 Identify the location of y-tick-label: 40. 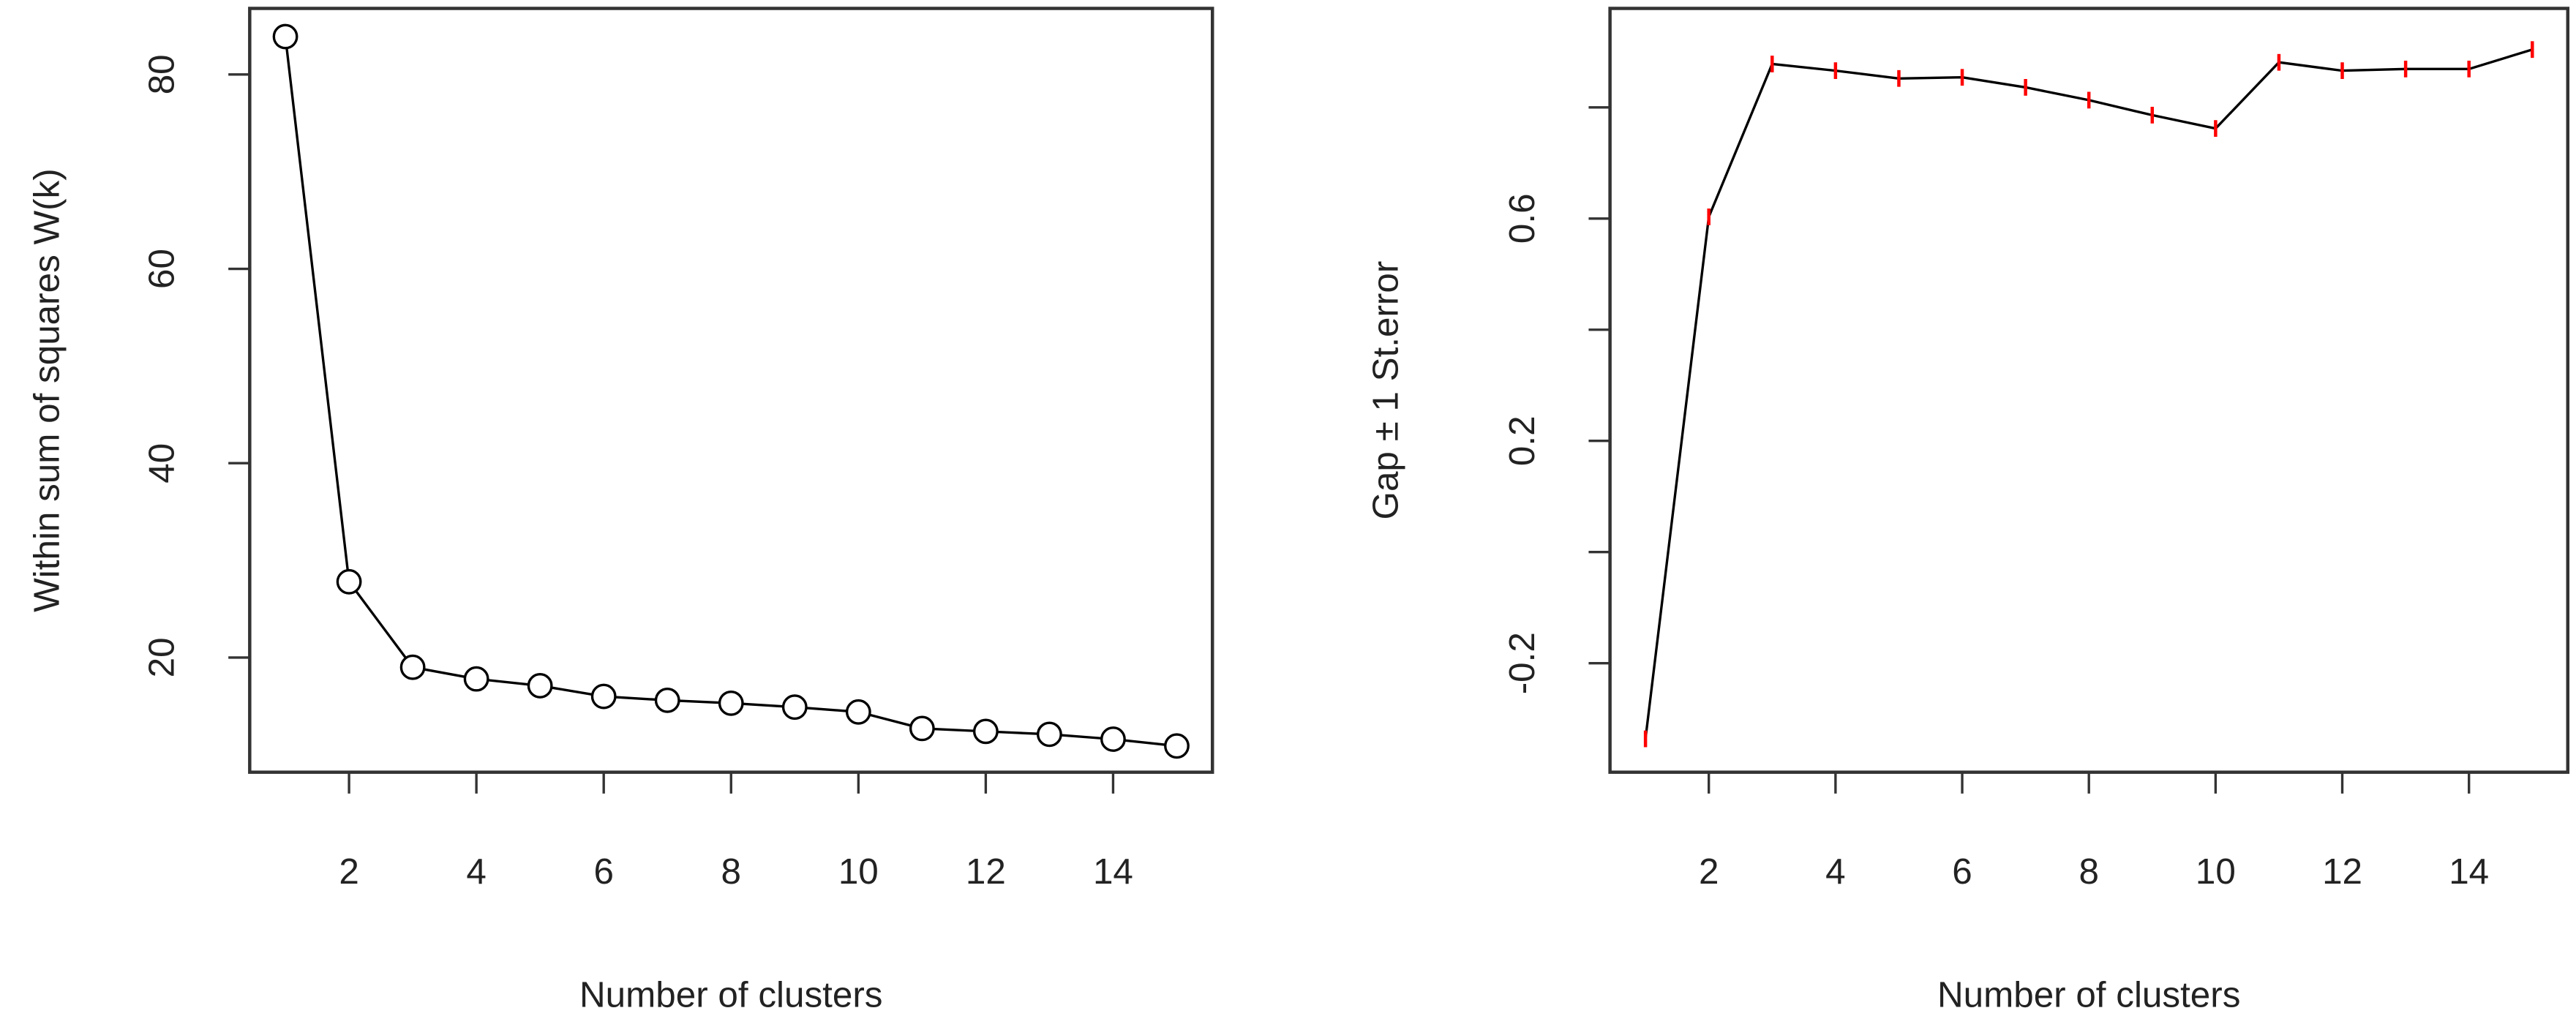
(162, 463).